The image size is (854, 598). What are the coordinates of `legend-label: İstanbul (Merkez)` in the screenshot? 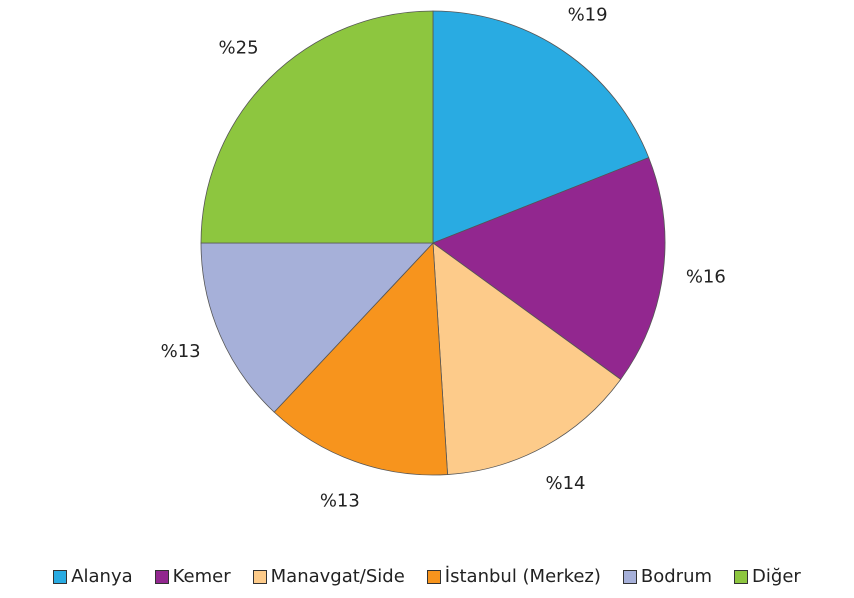 It's located at (522, 576).